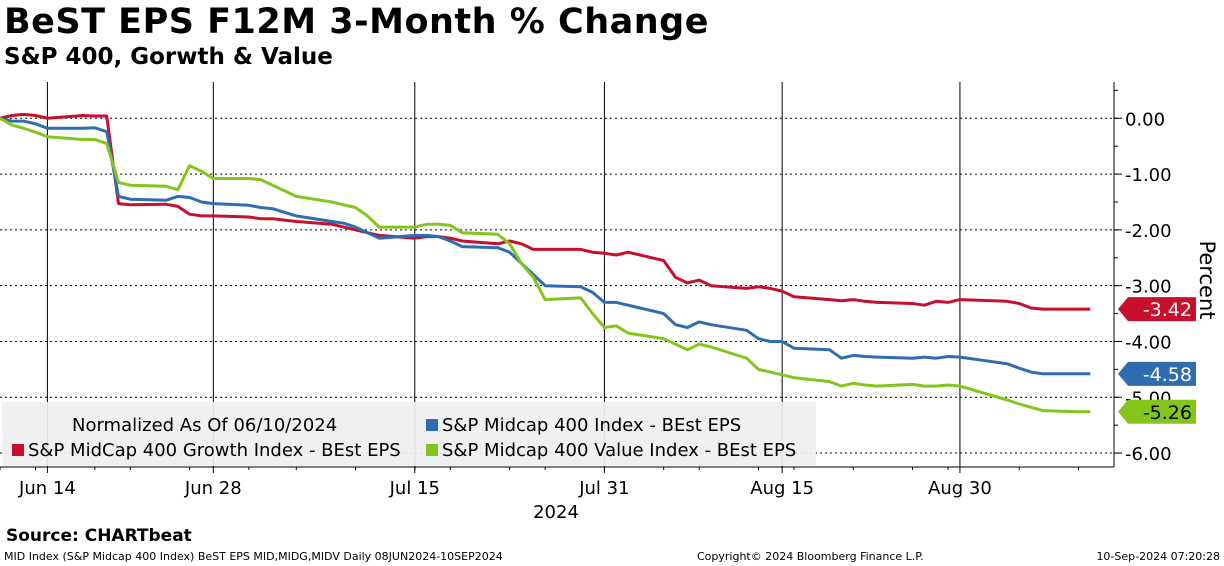  What do you see at coordinates (414, 488) in the screenshot?
I see `x-tick-label: Jul 15` at bounding box center [414, 488].